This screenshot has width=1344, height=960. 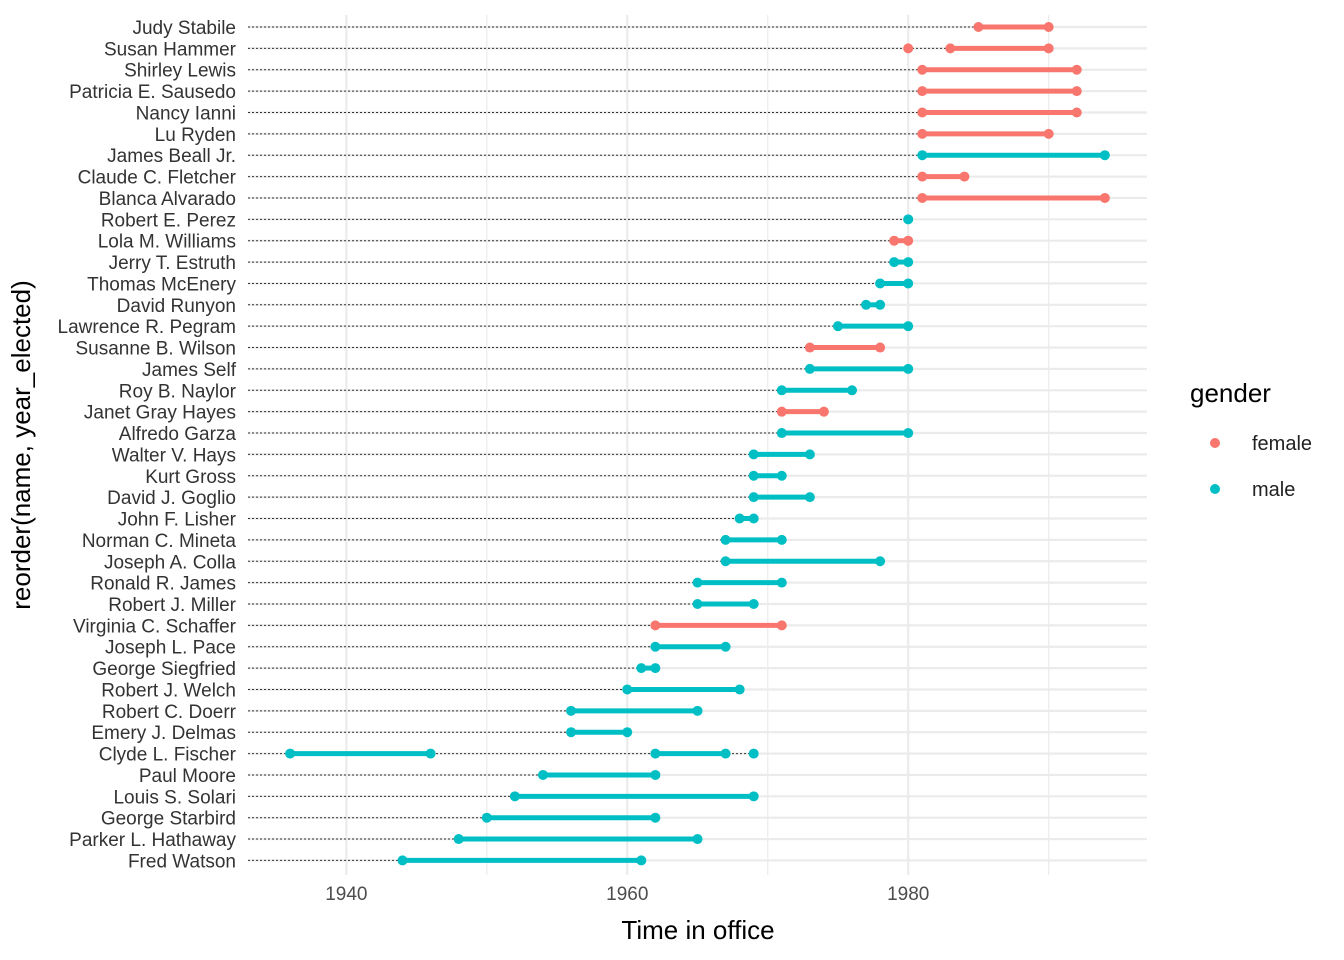 I want to click on y-tick-label: Susan Hammer, so click(x=170, y=49).